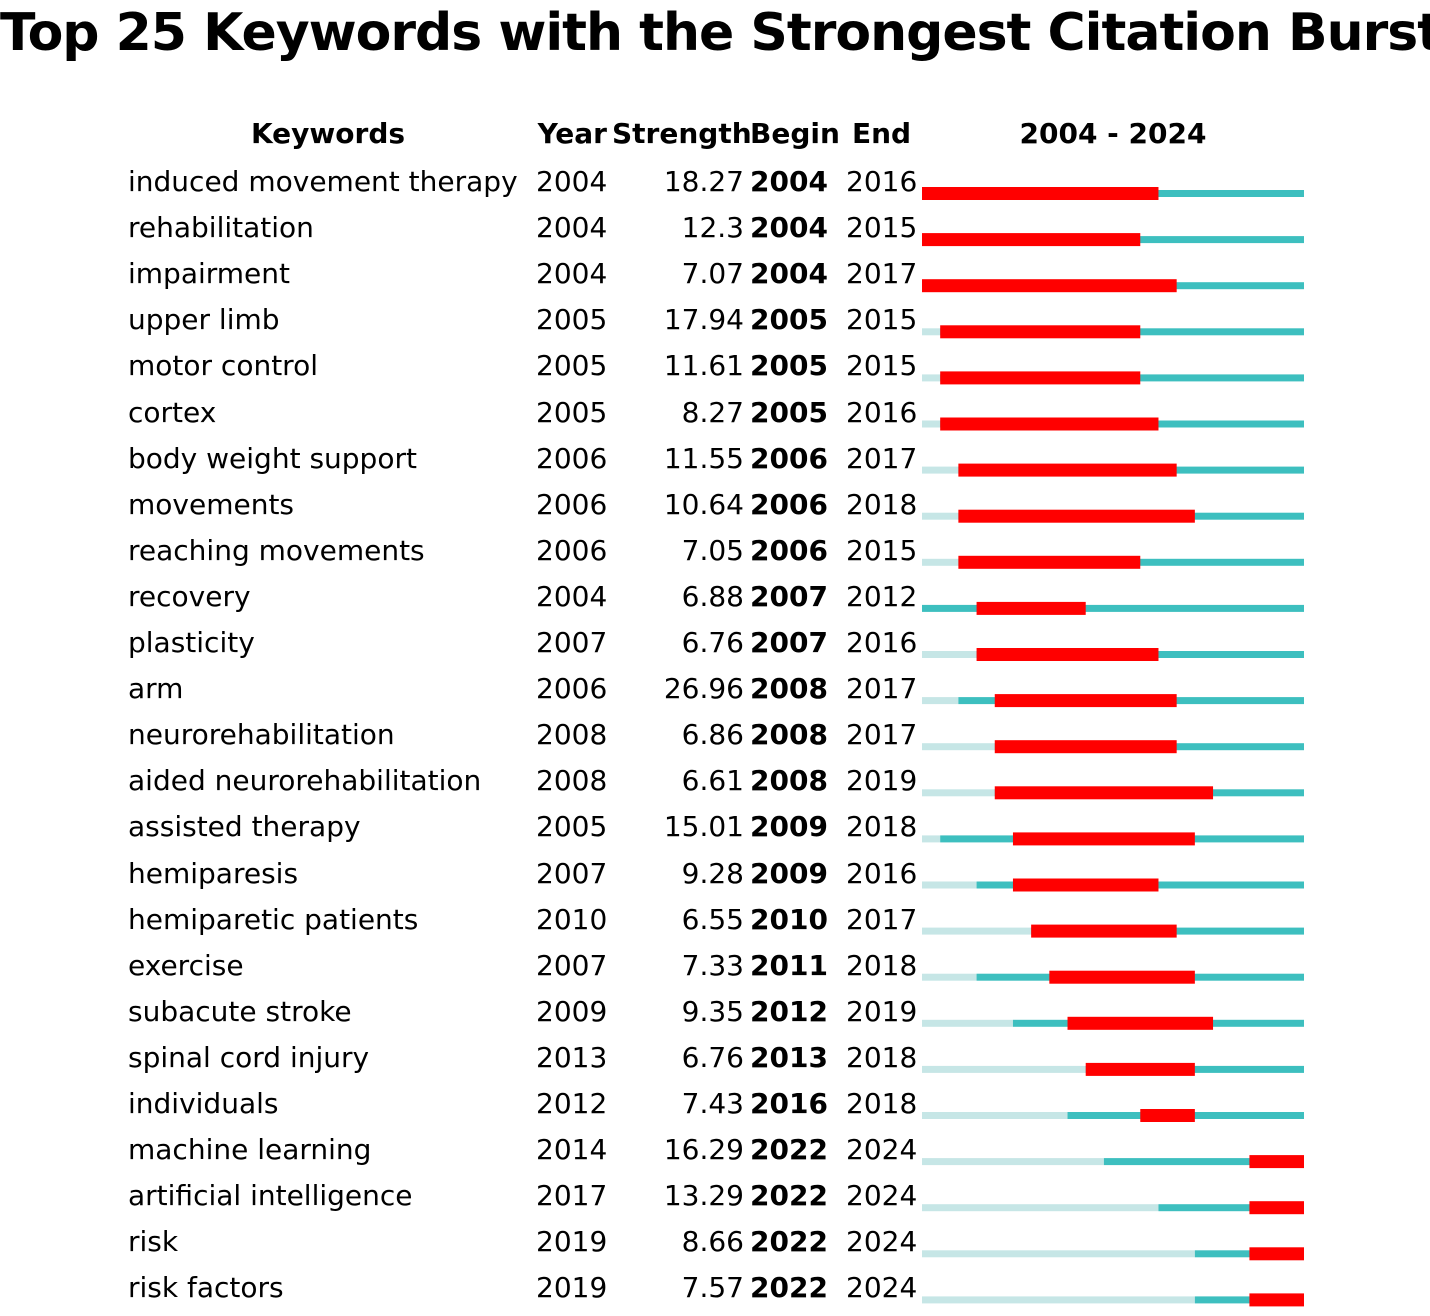 The width and height of the screenshot is (1430, 1316). Describe the element at coordinates (250, 1150) in the screenshot. I see `keyword-cell: machine learning` at that location.